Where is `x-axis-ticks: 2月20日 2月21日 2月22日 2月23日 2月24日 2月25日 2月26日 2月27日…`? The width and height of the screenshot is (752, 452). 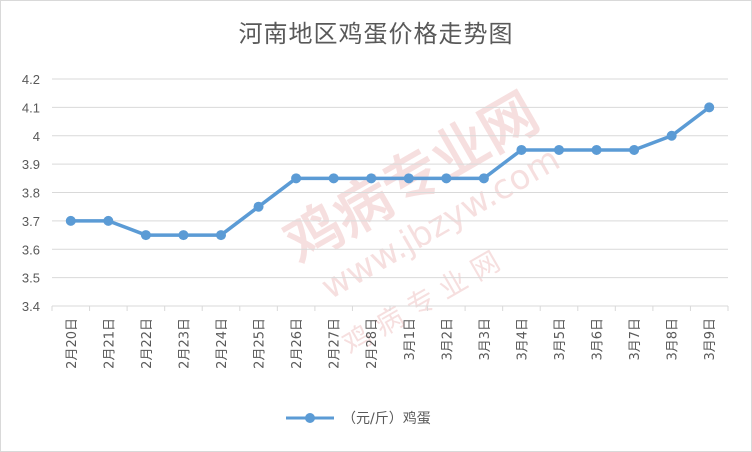 x-axis-ticks: 2月20日 2月21日 2月22日 2月23日 2月24日 2月25日 2月26日 2月27日… is located at coordinates (390, 337).